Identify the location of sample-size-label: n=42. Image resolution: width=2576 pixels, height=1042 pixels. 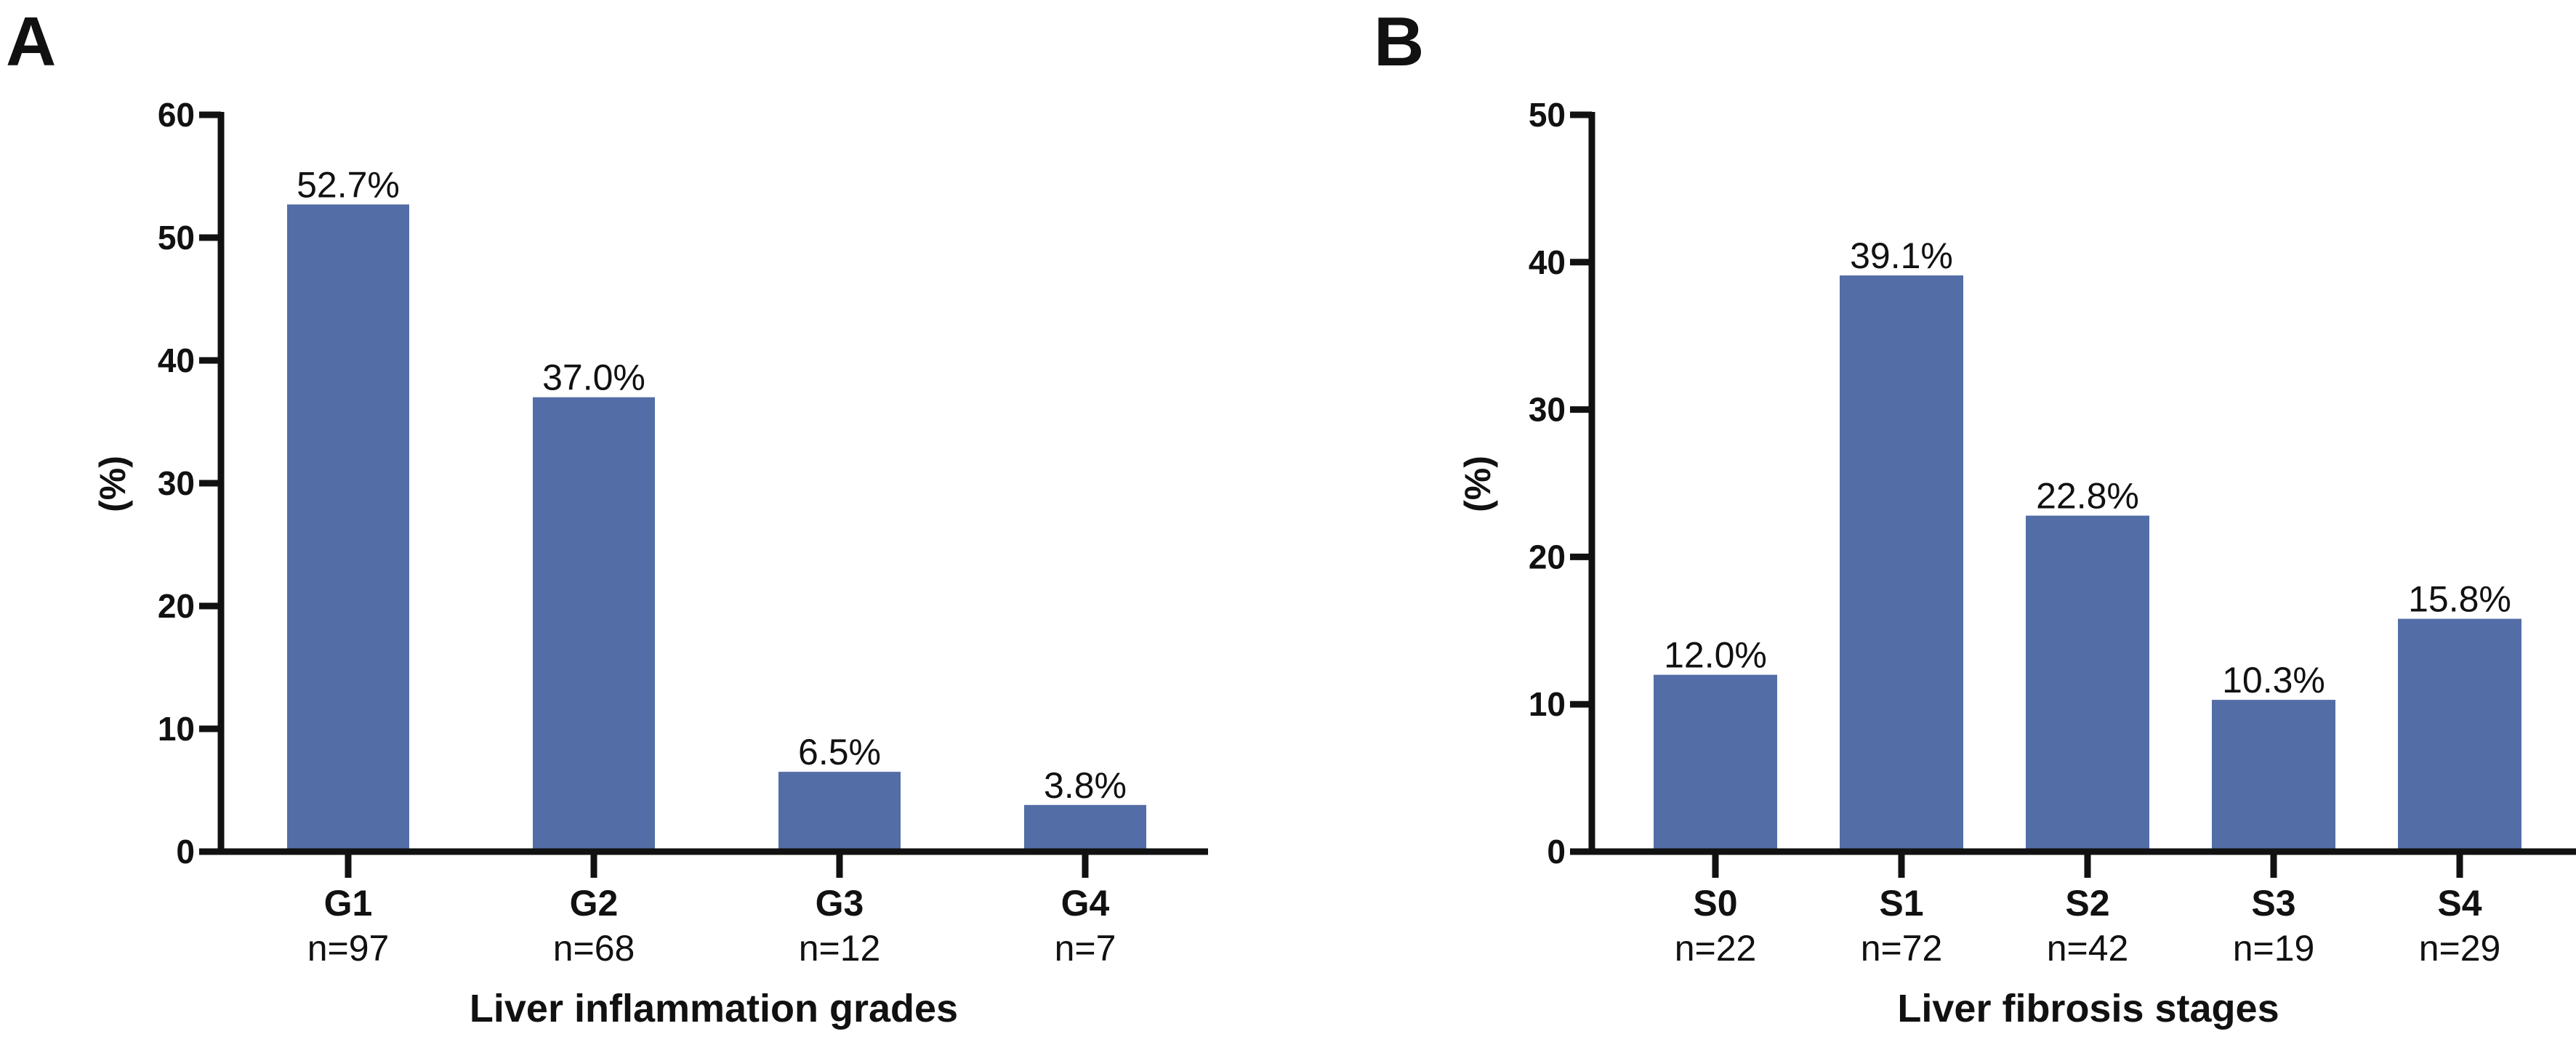
(2088, 948).